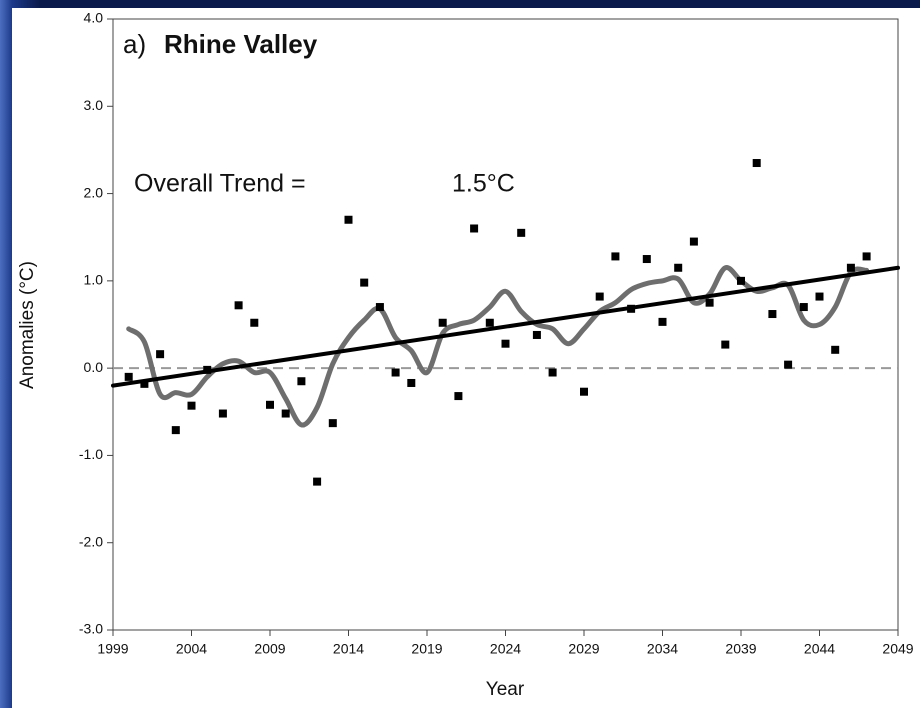  What do you see at coordinates (94, 18) in the screenshot?
I see `y-tick-label: 4.0` at bounding box center [94, 18].